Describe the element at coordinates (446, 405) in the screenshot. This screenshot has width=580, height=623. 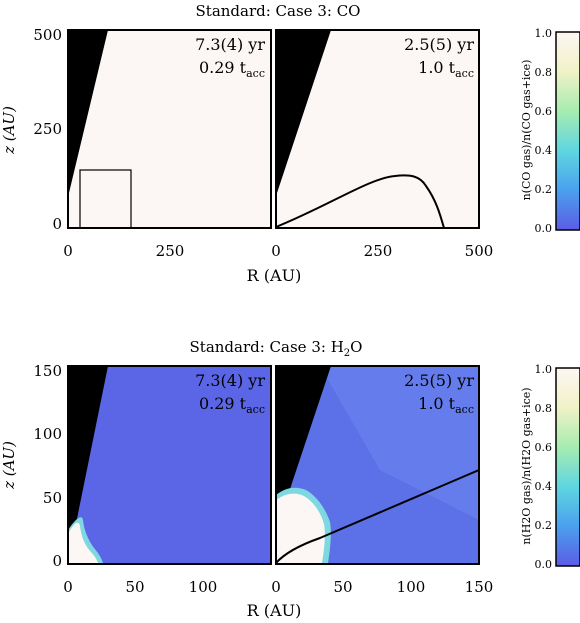
I see `bot-p2-tacc: 1.0 tacc` at that location.